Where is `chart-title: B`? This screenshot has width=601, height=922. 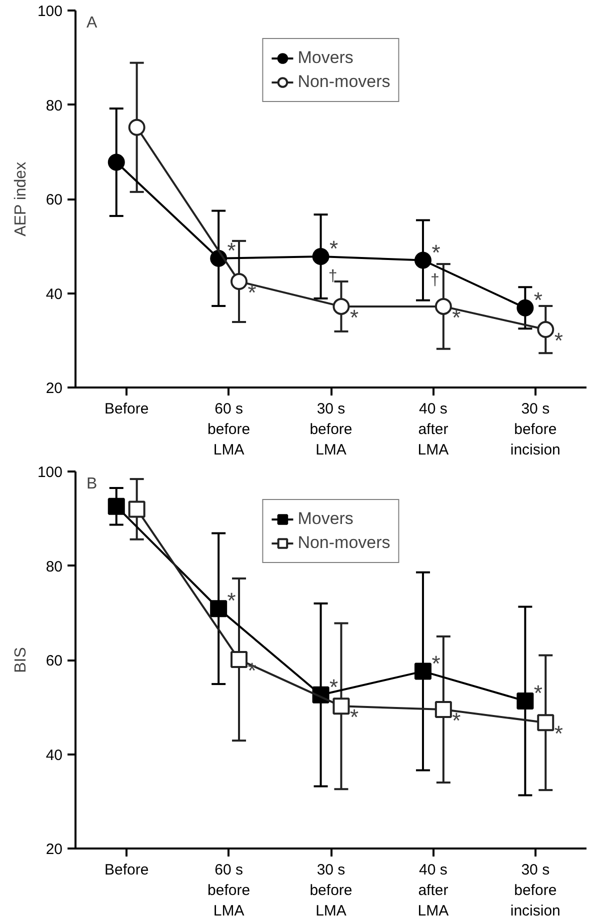
chart-title: B is located at coordinates (92, 484).